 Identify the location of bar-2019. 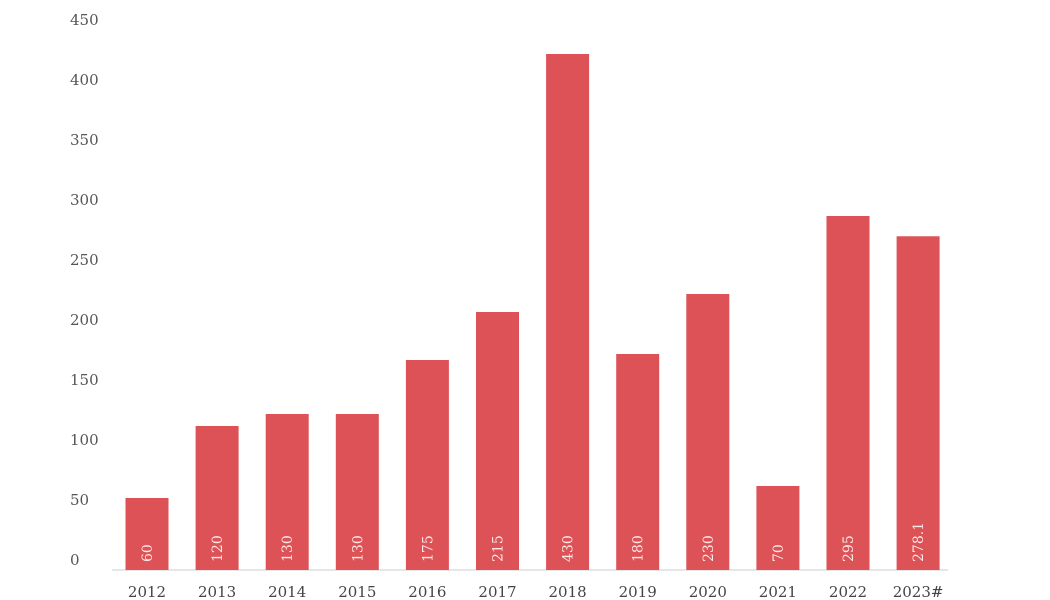
(638, 462).